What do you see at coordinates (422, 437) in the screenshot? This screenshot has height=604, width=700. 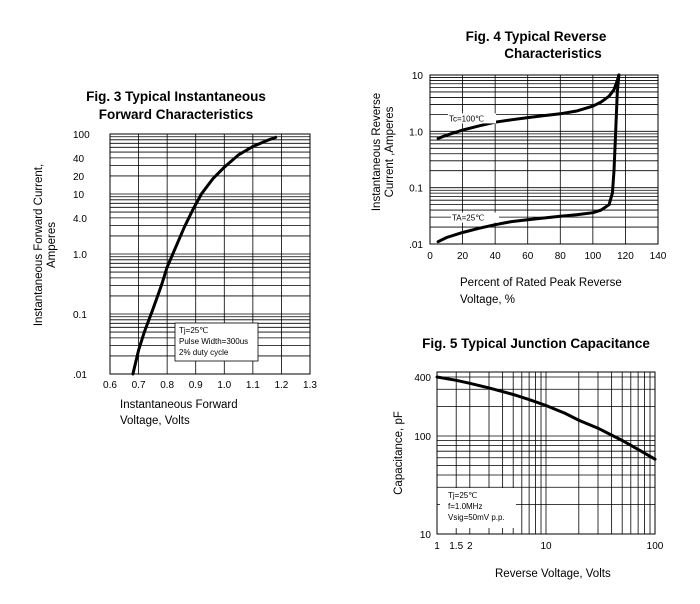 I see `fig5-ytick: 100` at bounding box center [422, 437].